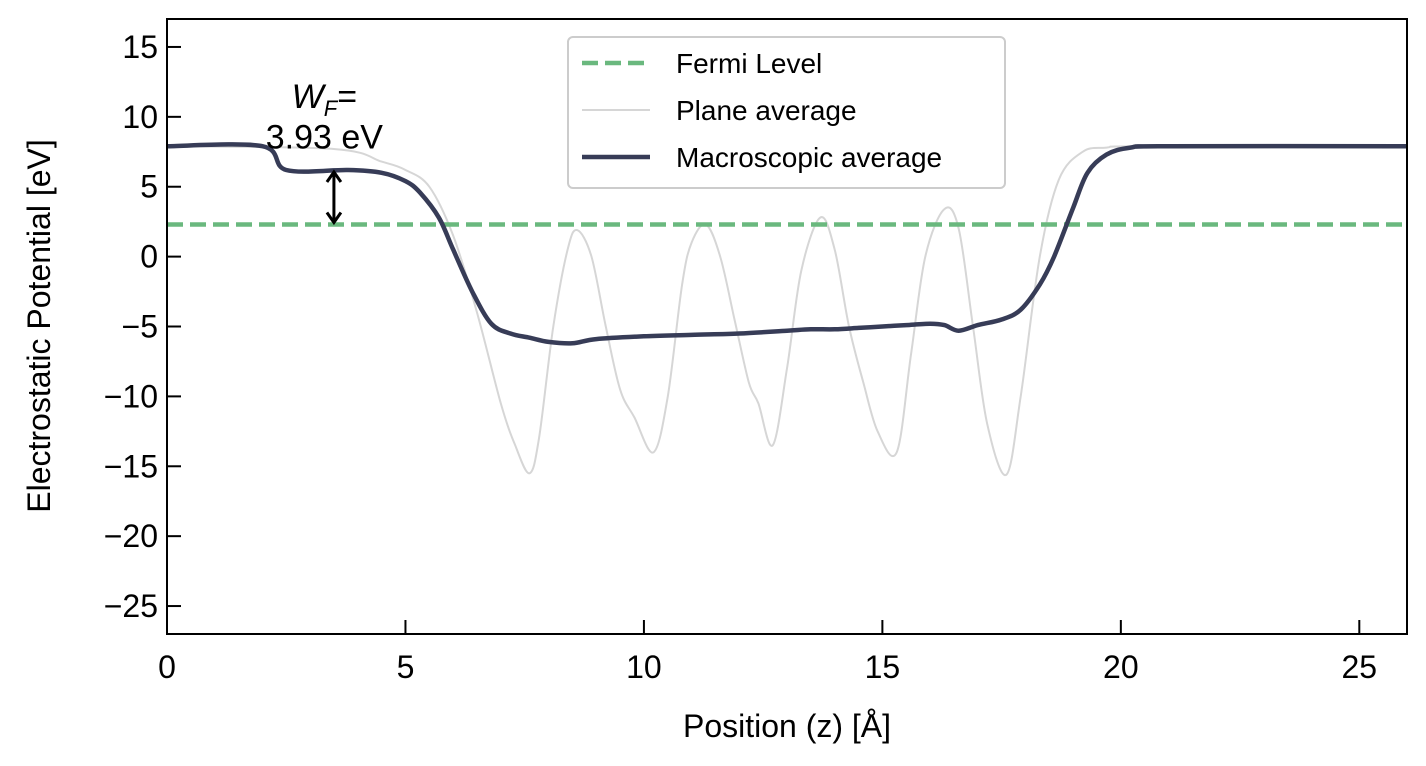  What do you see at coordinates (324, 99) in the screenshot?
I see `work-function-label: WF=` at bounding box center [324, 99].